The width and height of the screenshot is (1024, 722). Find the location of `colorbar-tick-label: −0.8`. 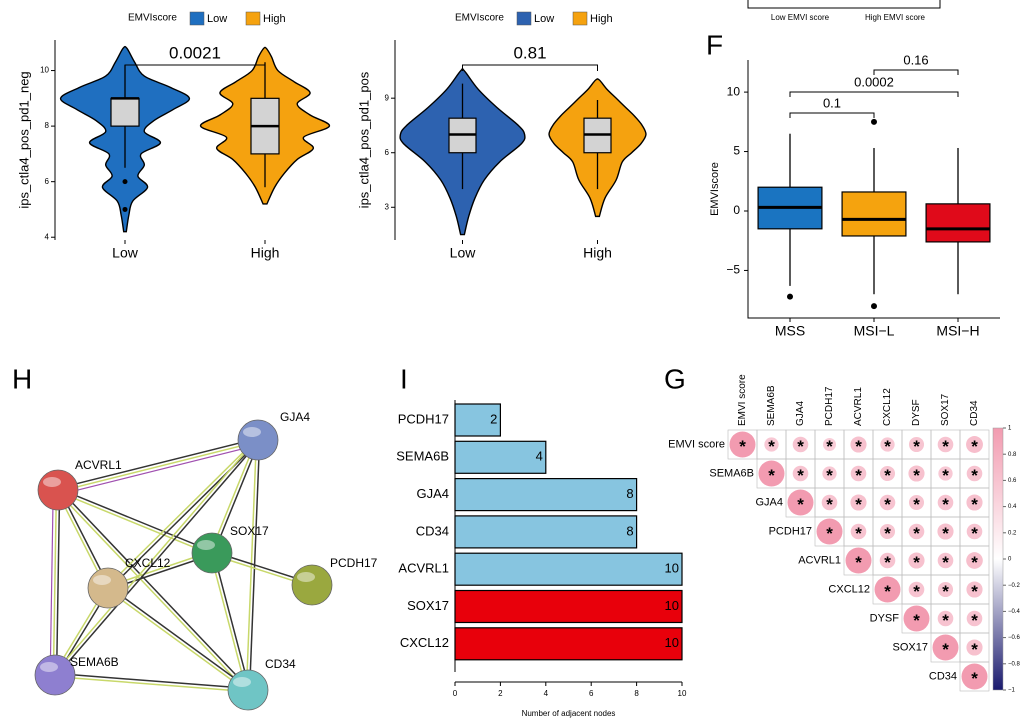

colorbar-tick-label: −0.8 is located at coordinates (1014, 664).